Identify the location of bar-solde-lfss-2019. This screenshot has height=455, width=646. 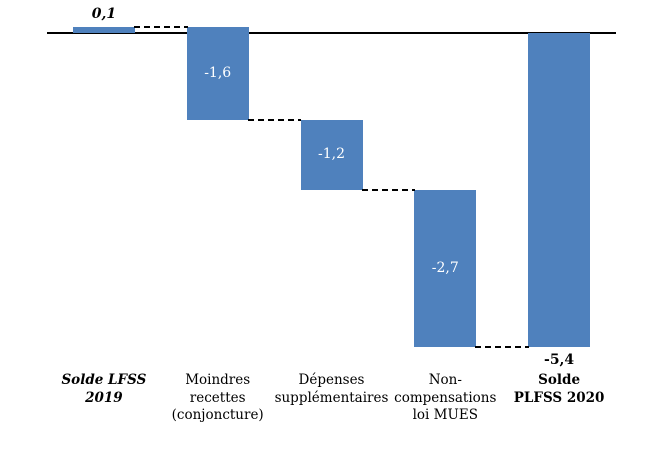
(103, 30).